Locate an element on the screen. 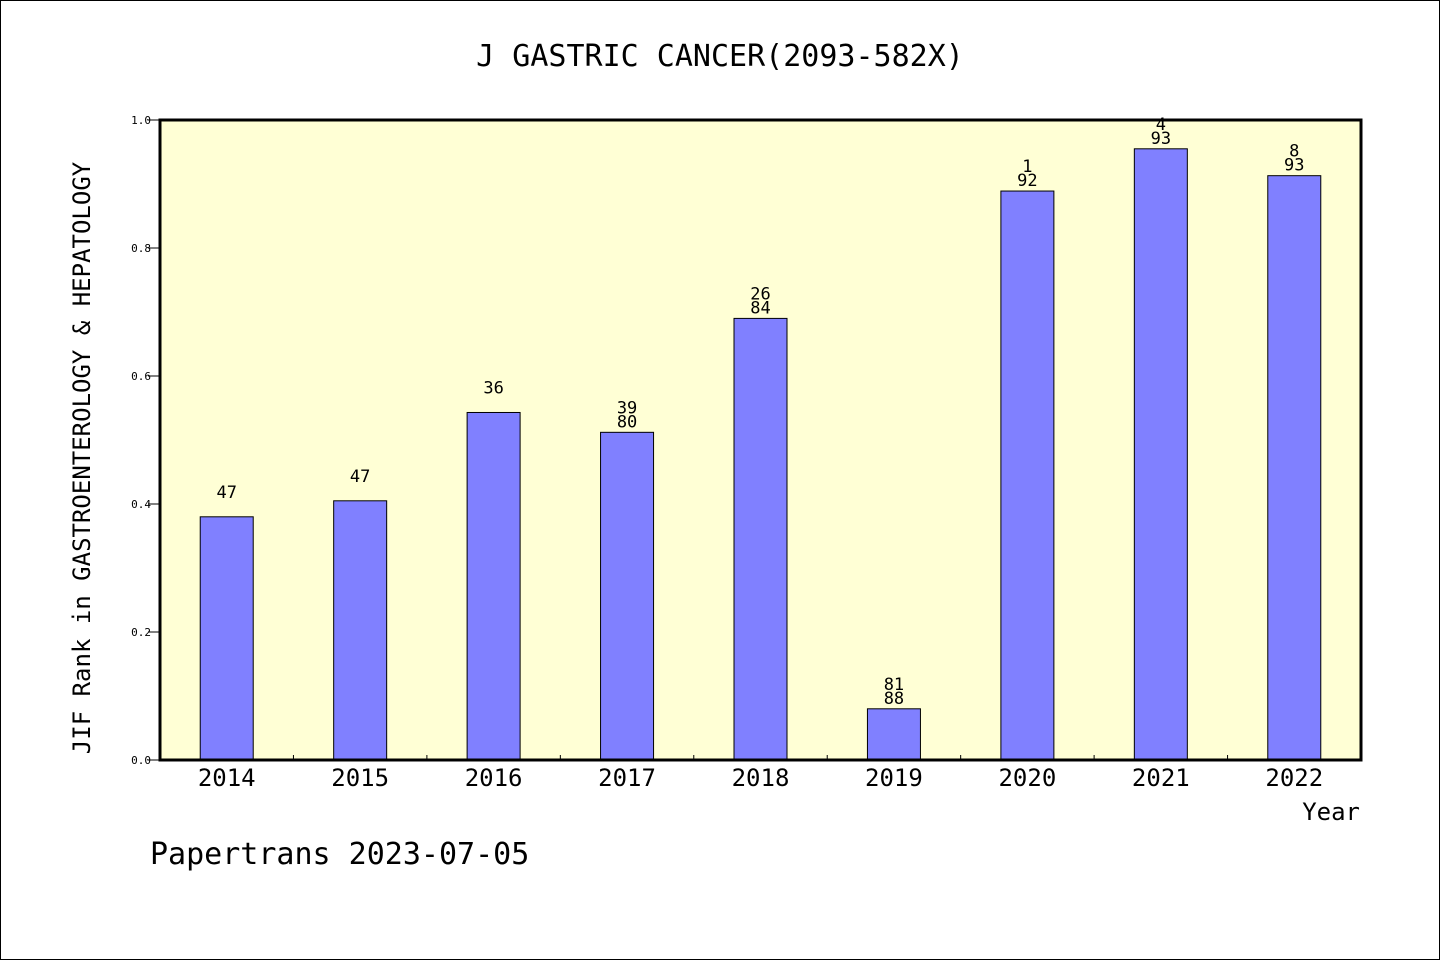 Image resolution: width=1440 pixels, height=960 pixels. bar-2017 is located at coordinates (627, 596).